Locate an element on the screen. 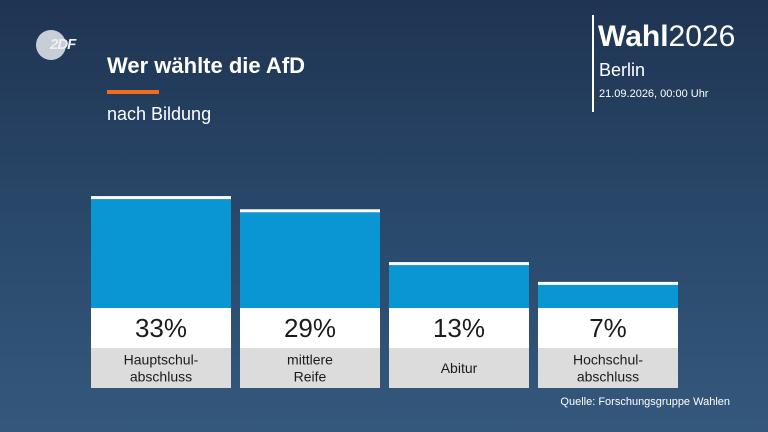  category-label-line: Hochschul- is located at coordinates (608, 360).